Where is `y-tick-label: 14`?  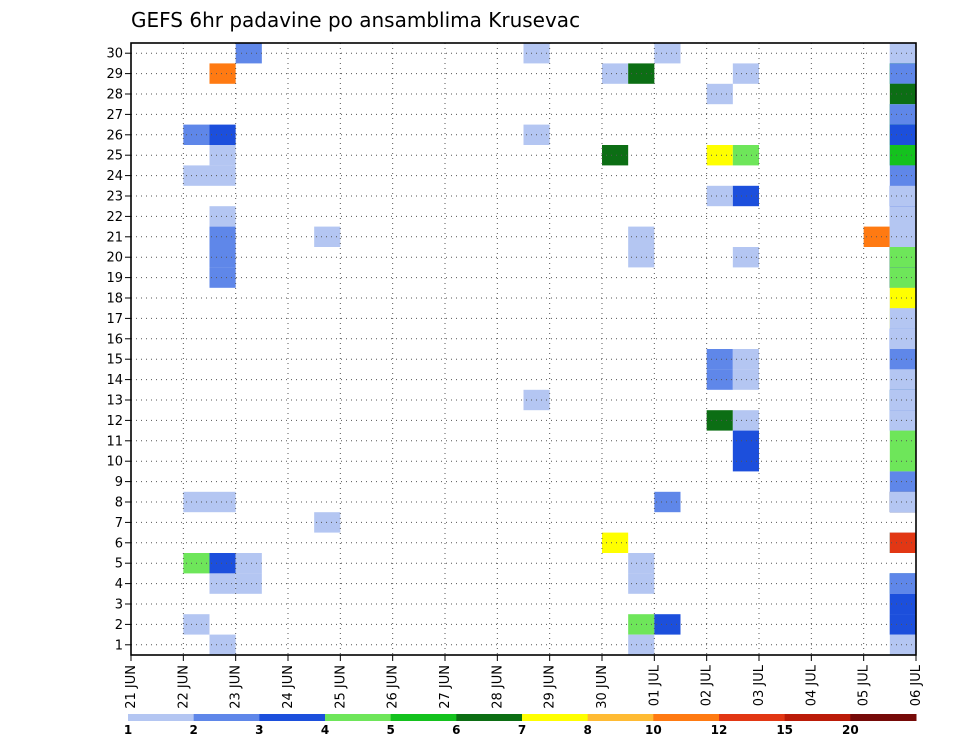
y-tick-label: 14 is located at coordinates (114, 380).